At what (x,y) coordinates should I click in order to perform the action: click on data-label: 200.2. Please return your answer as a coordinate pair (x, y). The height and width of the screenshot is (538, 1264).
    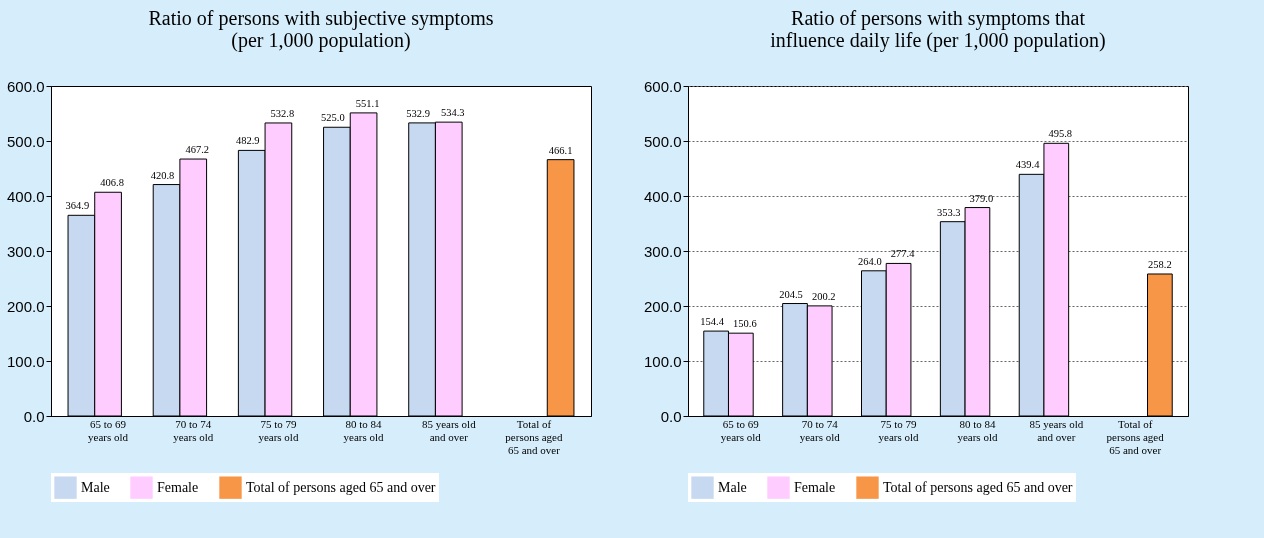
    Looking at the image, I should click on (823, 296).